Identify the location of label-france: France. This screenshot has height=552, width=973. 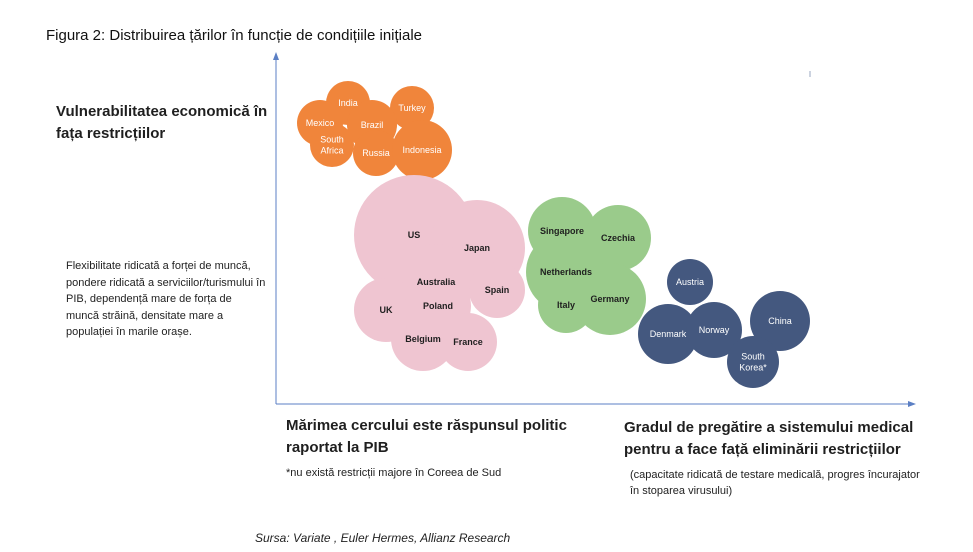
(468, 342).